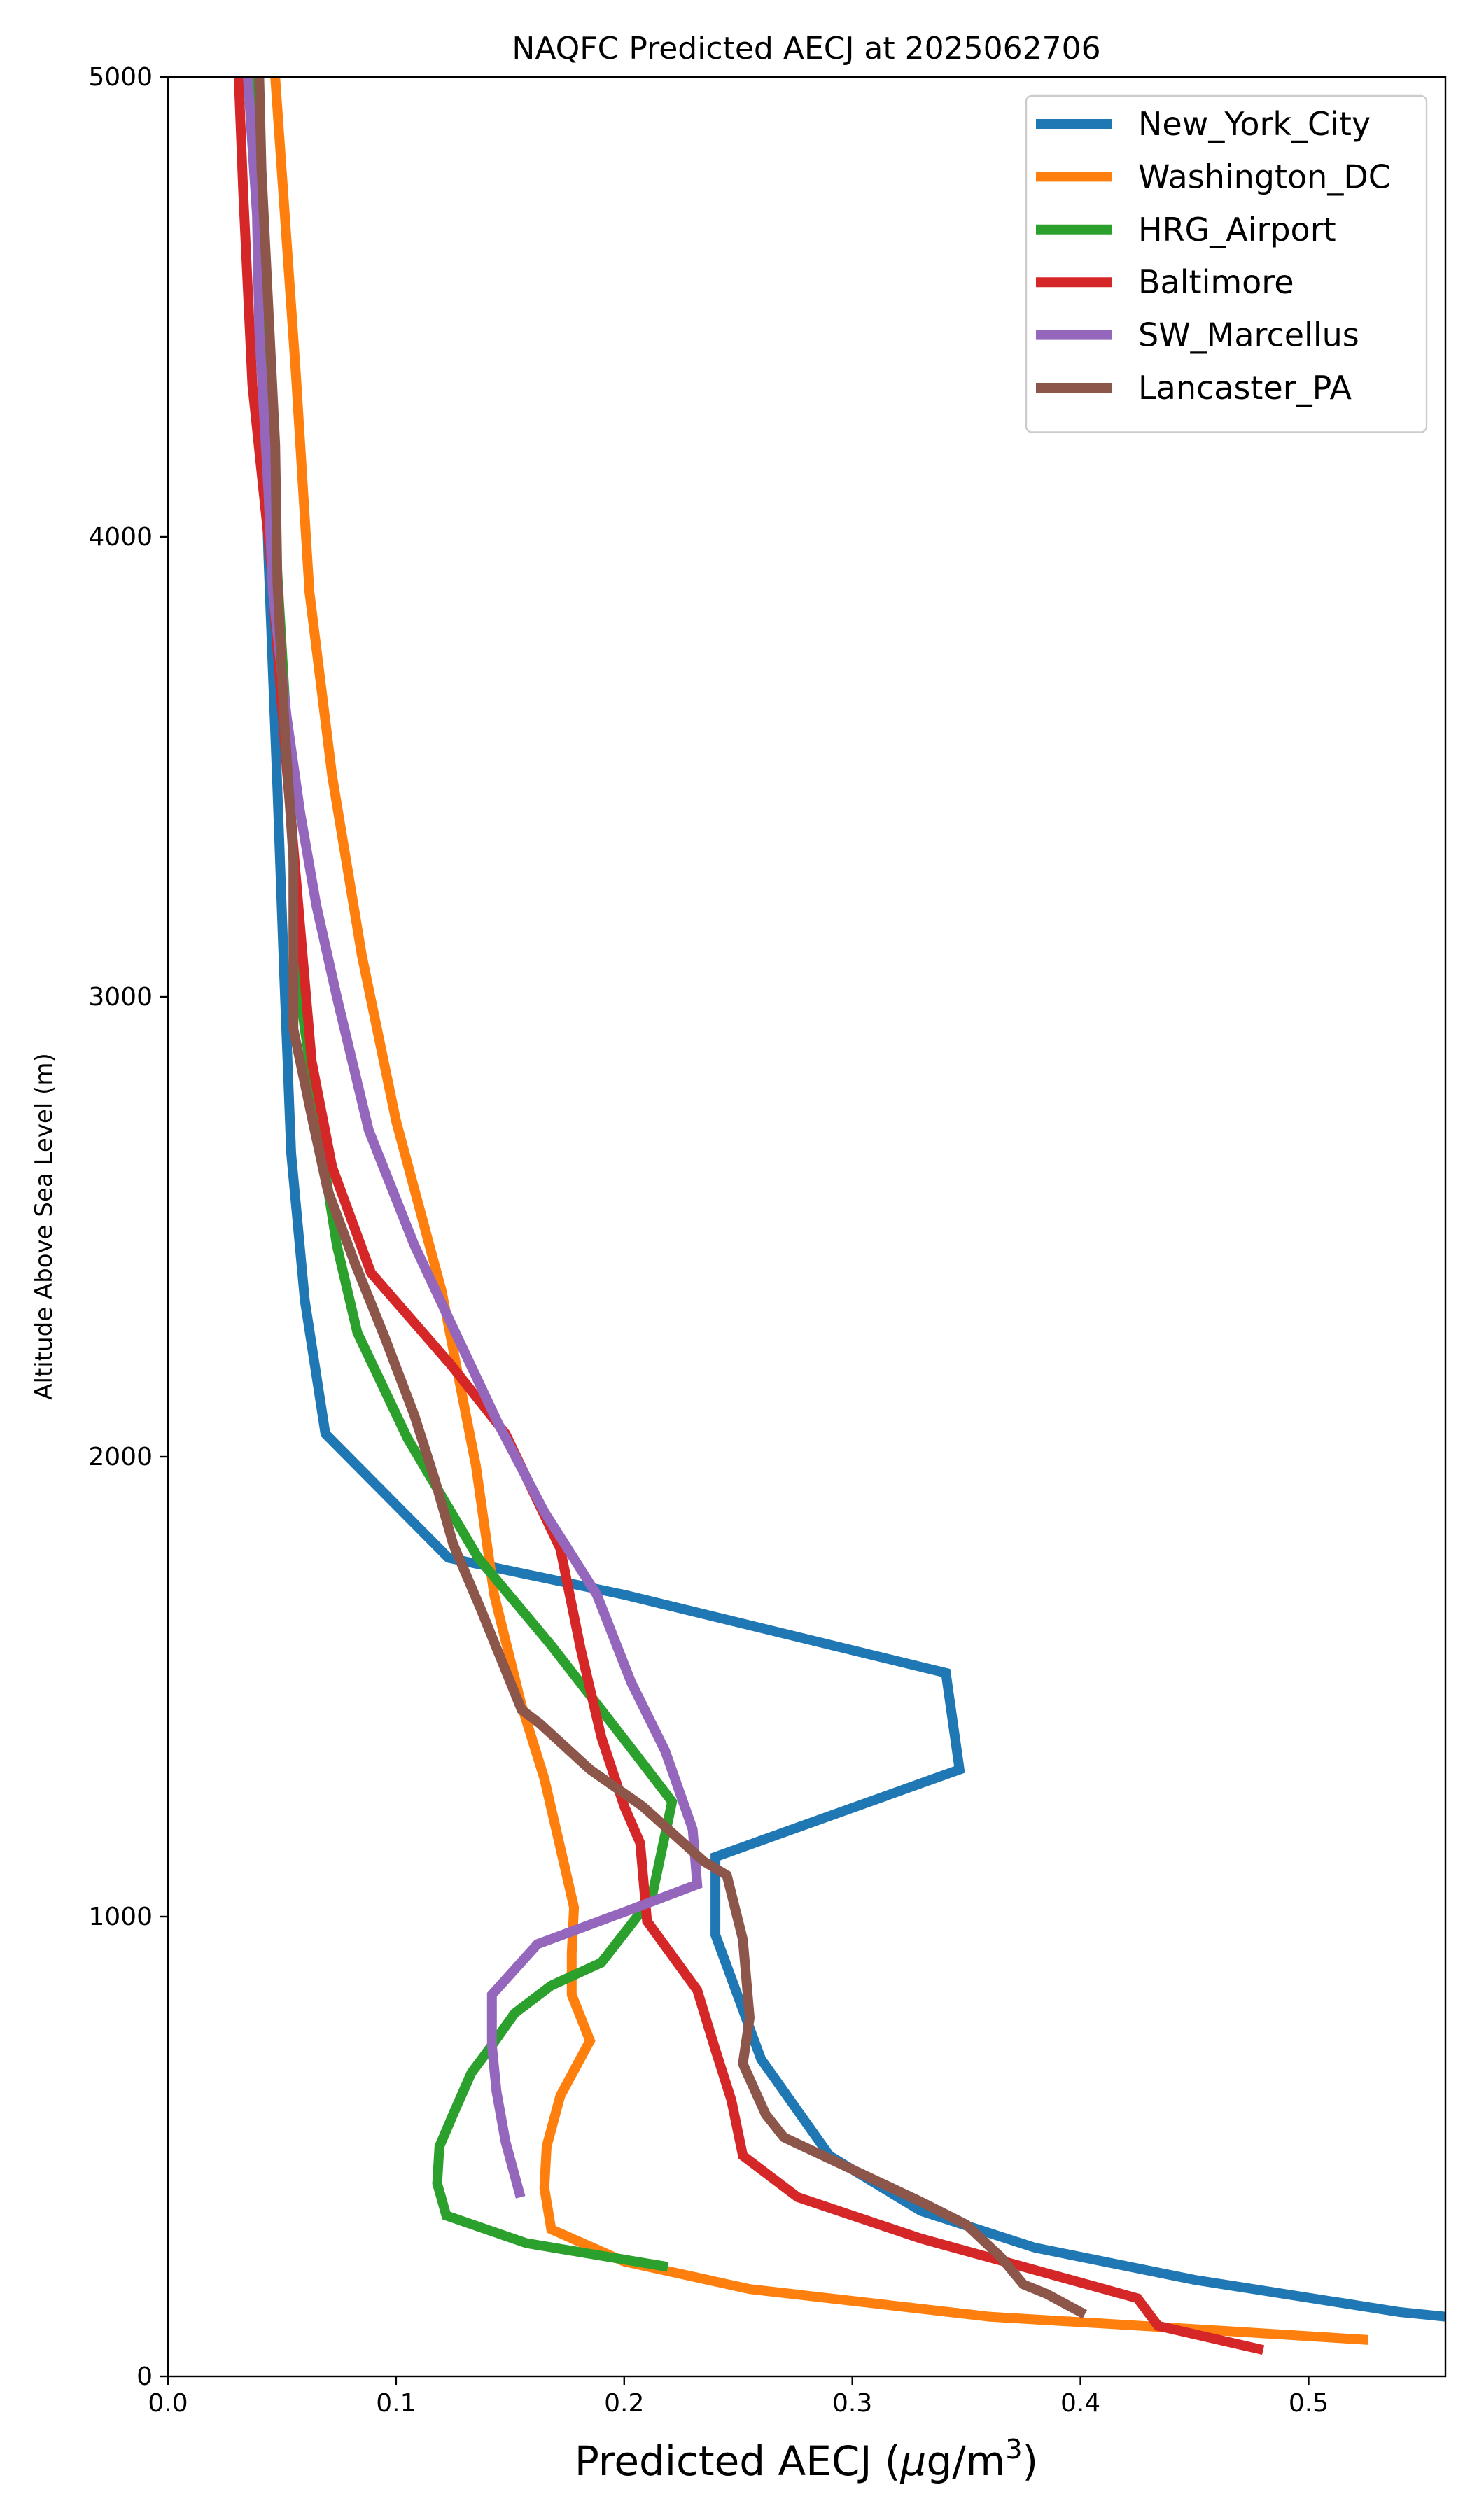 This screenshot has width=1470, height=2520. Describe the element at coordinates (44, 1226) in the screenshot. I see `y-axis-label: Altitude Above Sea Level (m)` at that location.